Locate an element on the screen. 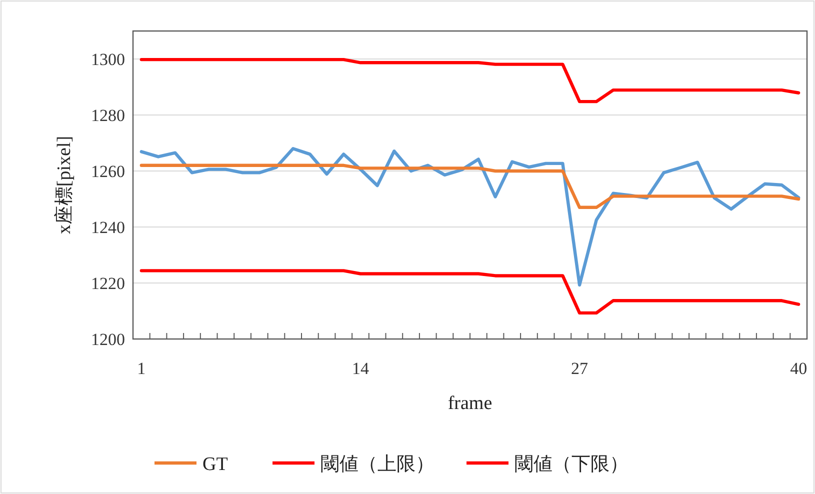 The width and height of the screenshot is (815, 494). y-tick-label: 1260 is located at coordinates (108, 171).